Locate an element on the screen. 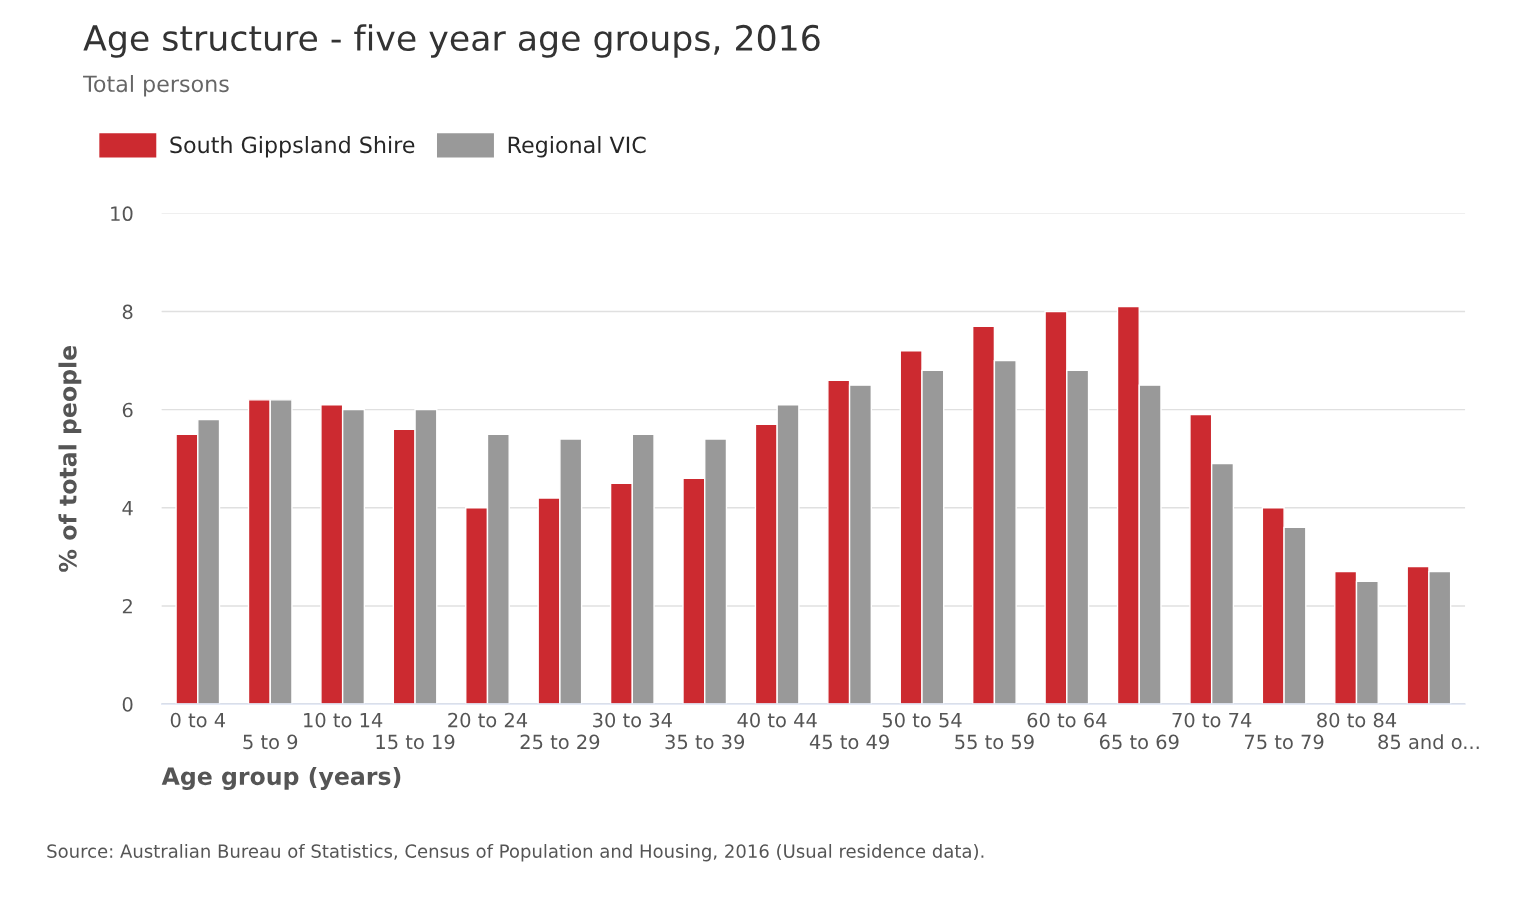  x-tick-label: 50 to 54 is located at coordinates (922, 720).